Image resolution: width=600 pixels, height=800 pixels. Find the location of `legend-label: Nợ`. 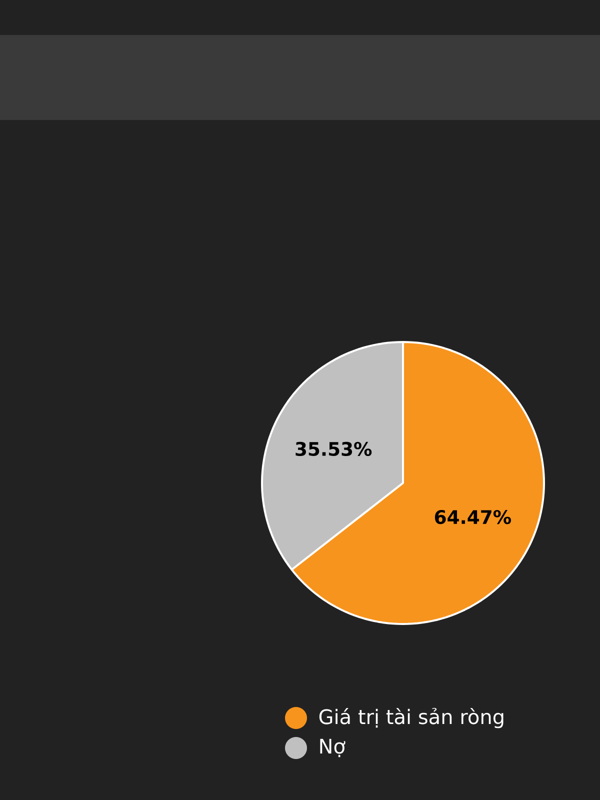

legend-label: Nợ is located at coordinates (333, 748).